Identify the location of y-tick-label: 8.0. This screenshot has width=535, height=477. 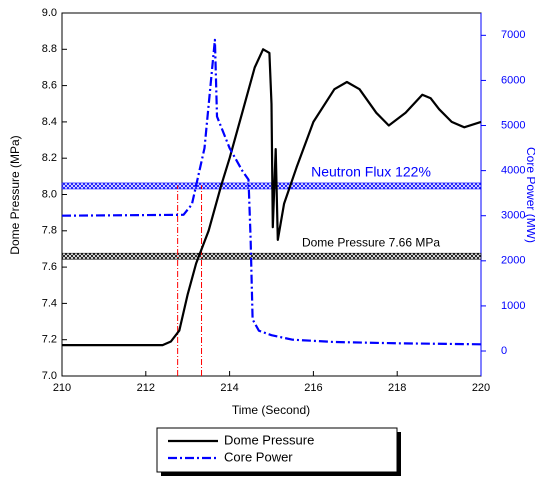
(49, 194).